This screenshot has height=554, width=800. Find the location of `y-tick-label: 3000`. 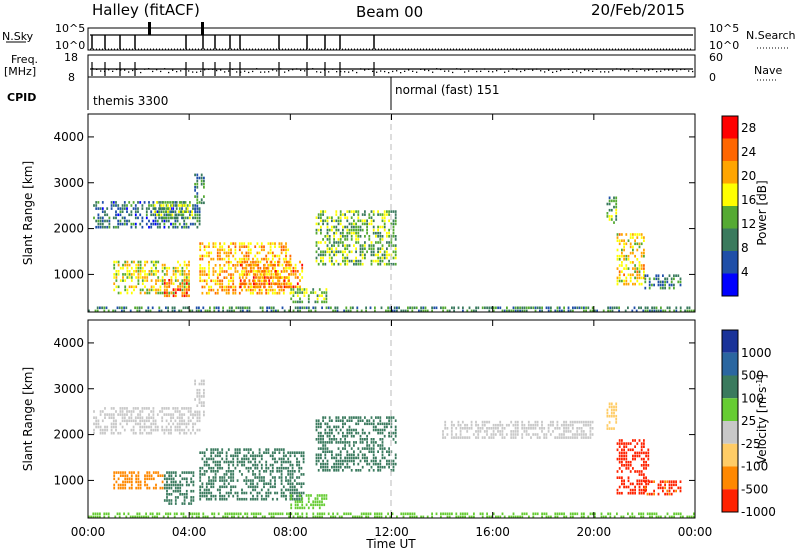

y-tick-label: 3000 is located at coordinates (68, 389).